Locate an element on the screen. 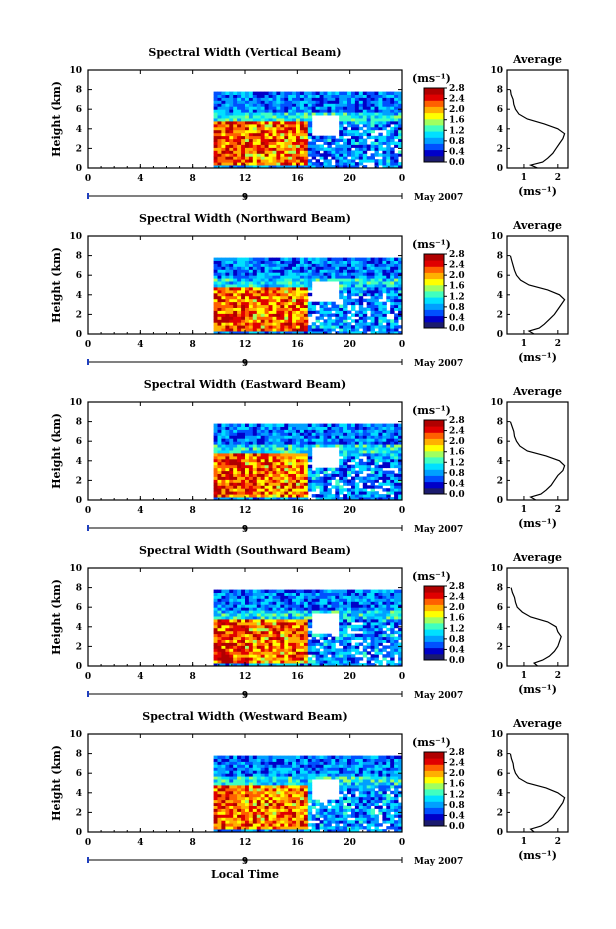  heatmap is located at coordinates (308, 628).